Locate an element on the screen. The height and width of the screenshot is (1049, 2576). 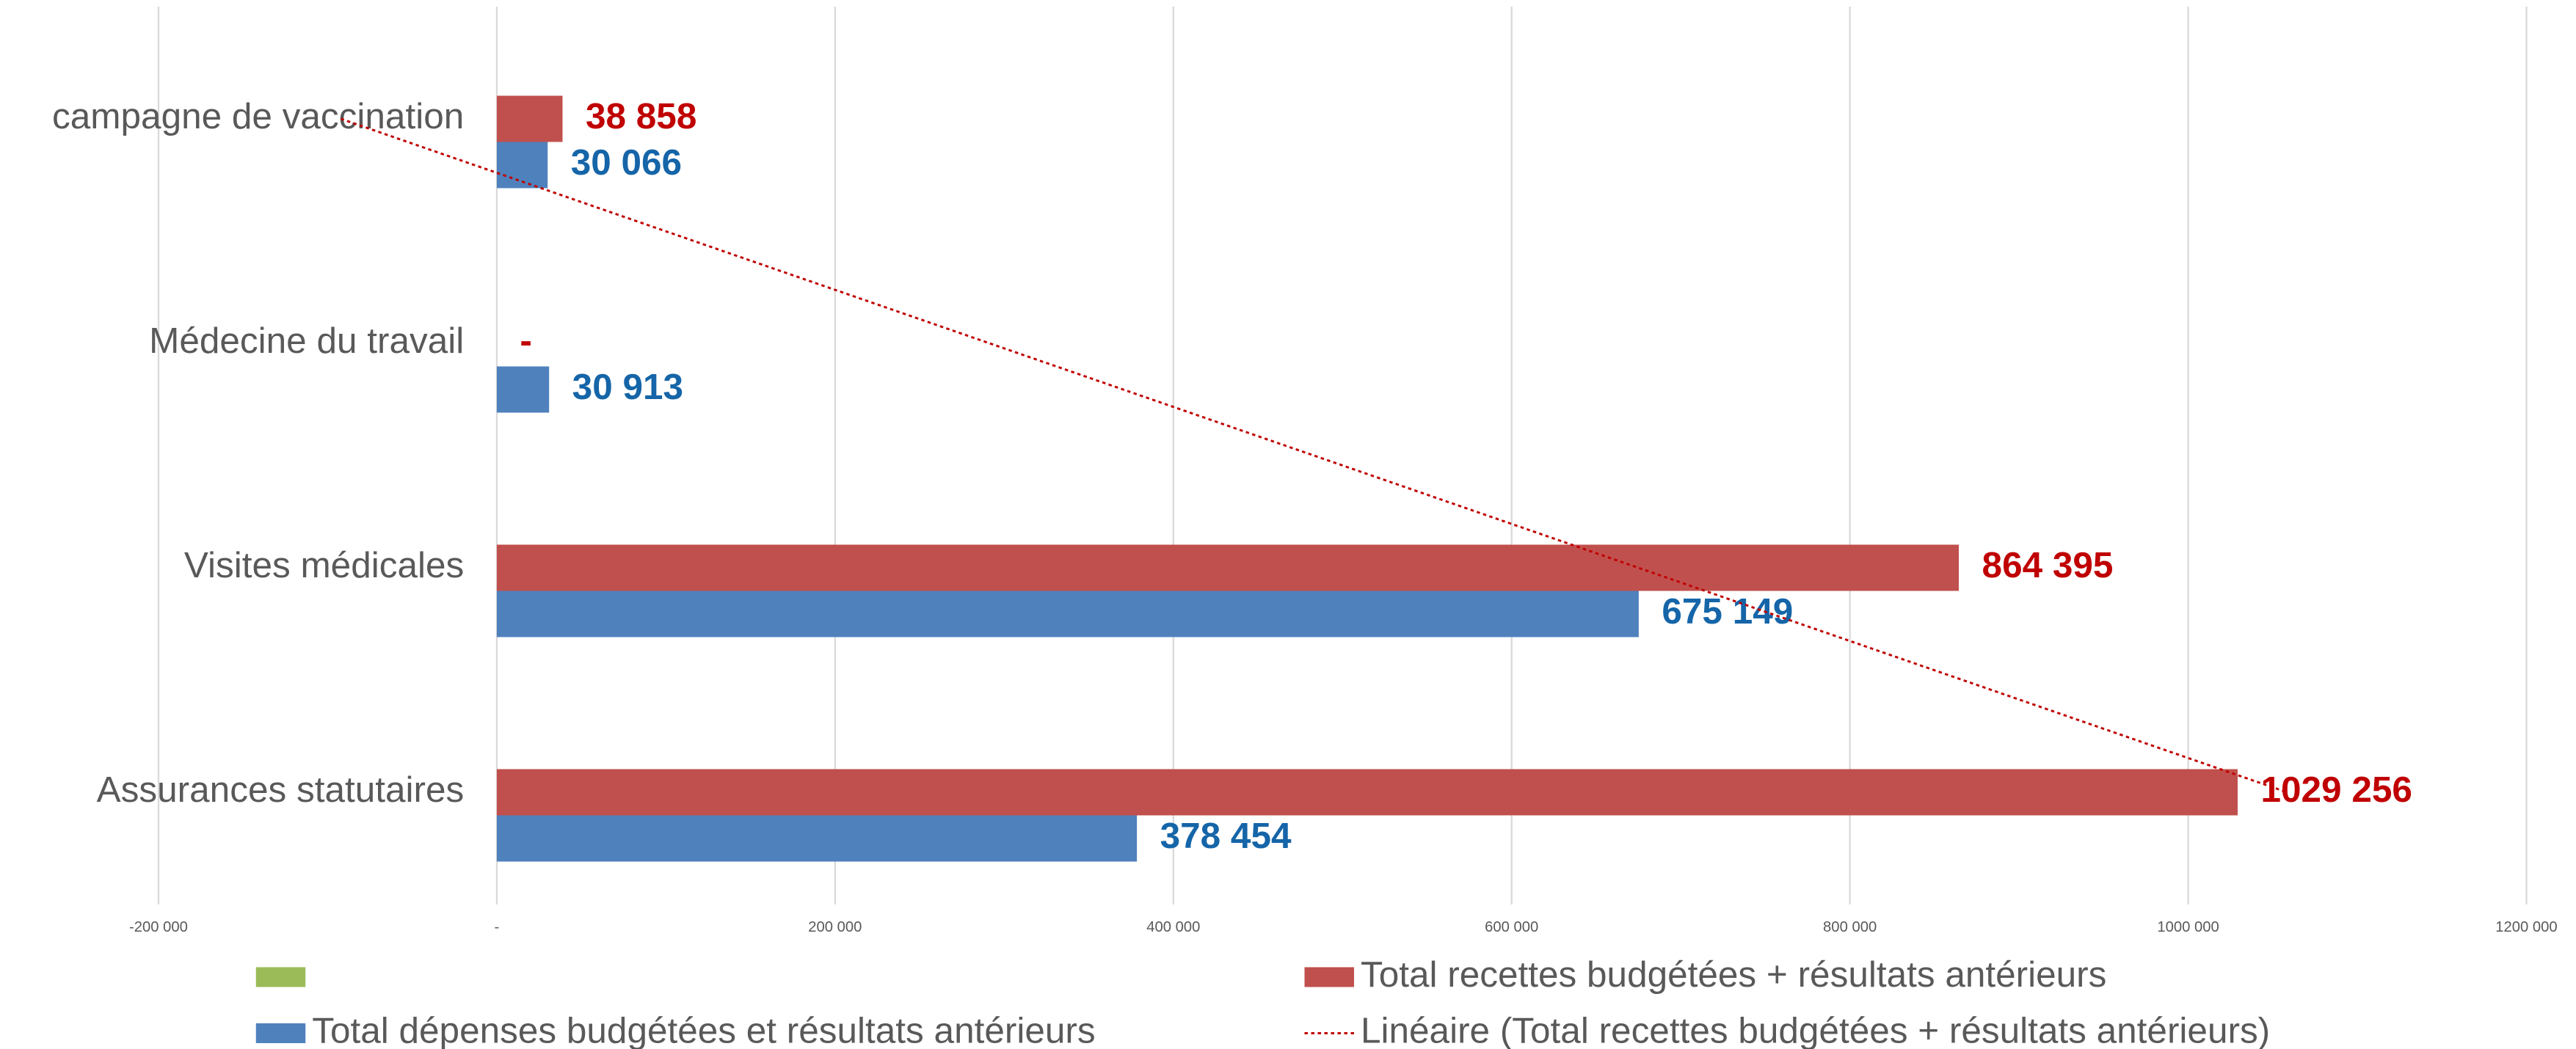
data-label: 675 149 is located at coordinates (1727, 612).